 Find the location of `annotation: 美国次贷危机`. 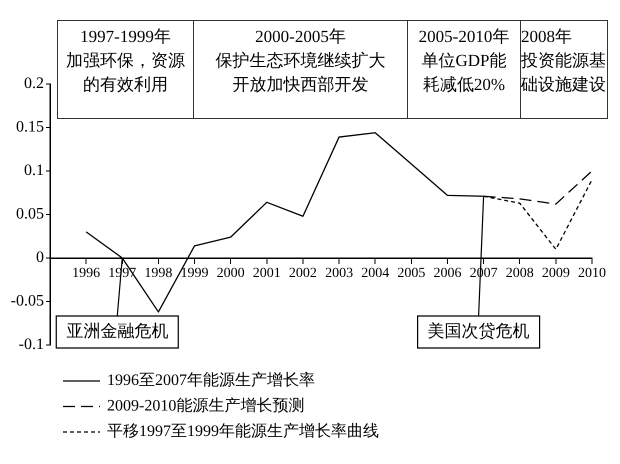

annotation: 美国次贷危机 is located at coordinates (479, 330).